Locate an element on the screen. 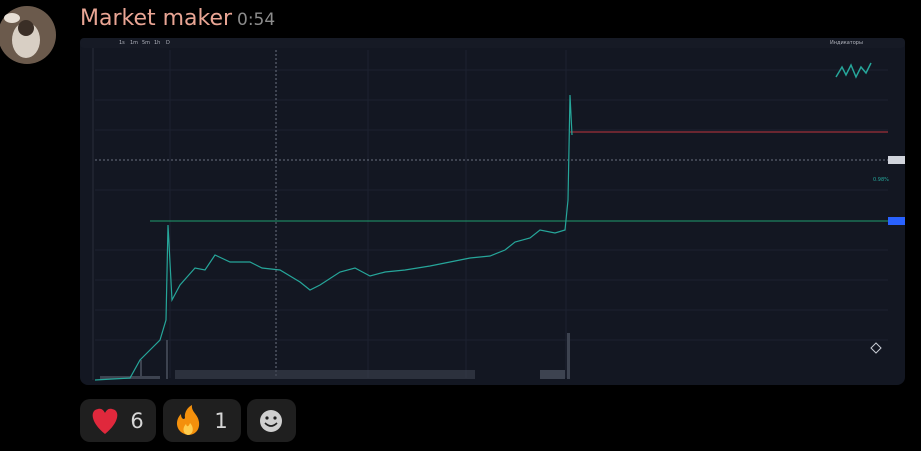 The image size is (921, 451). interval: D is located at coordinates (168, 43).